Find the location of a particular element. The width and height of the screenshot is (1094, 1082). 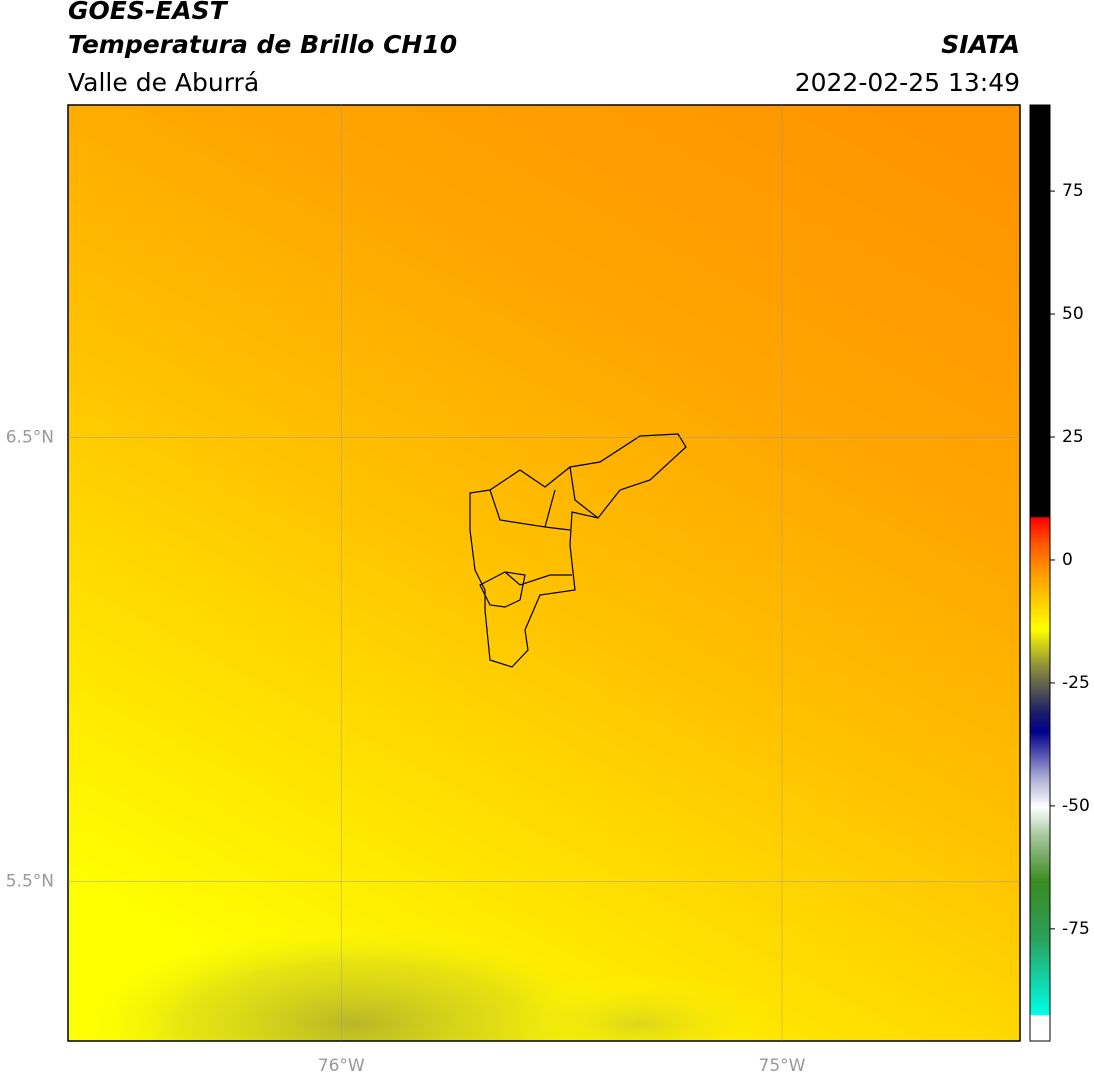

y-tick-label: 6.5°N is located at coordinates (30, 438).